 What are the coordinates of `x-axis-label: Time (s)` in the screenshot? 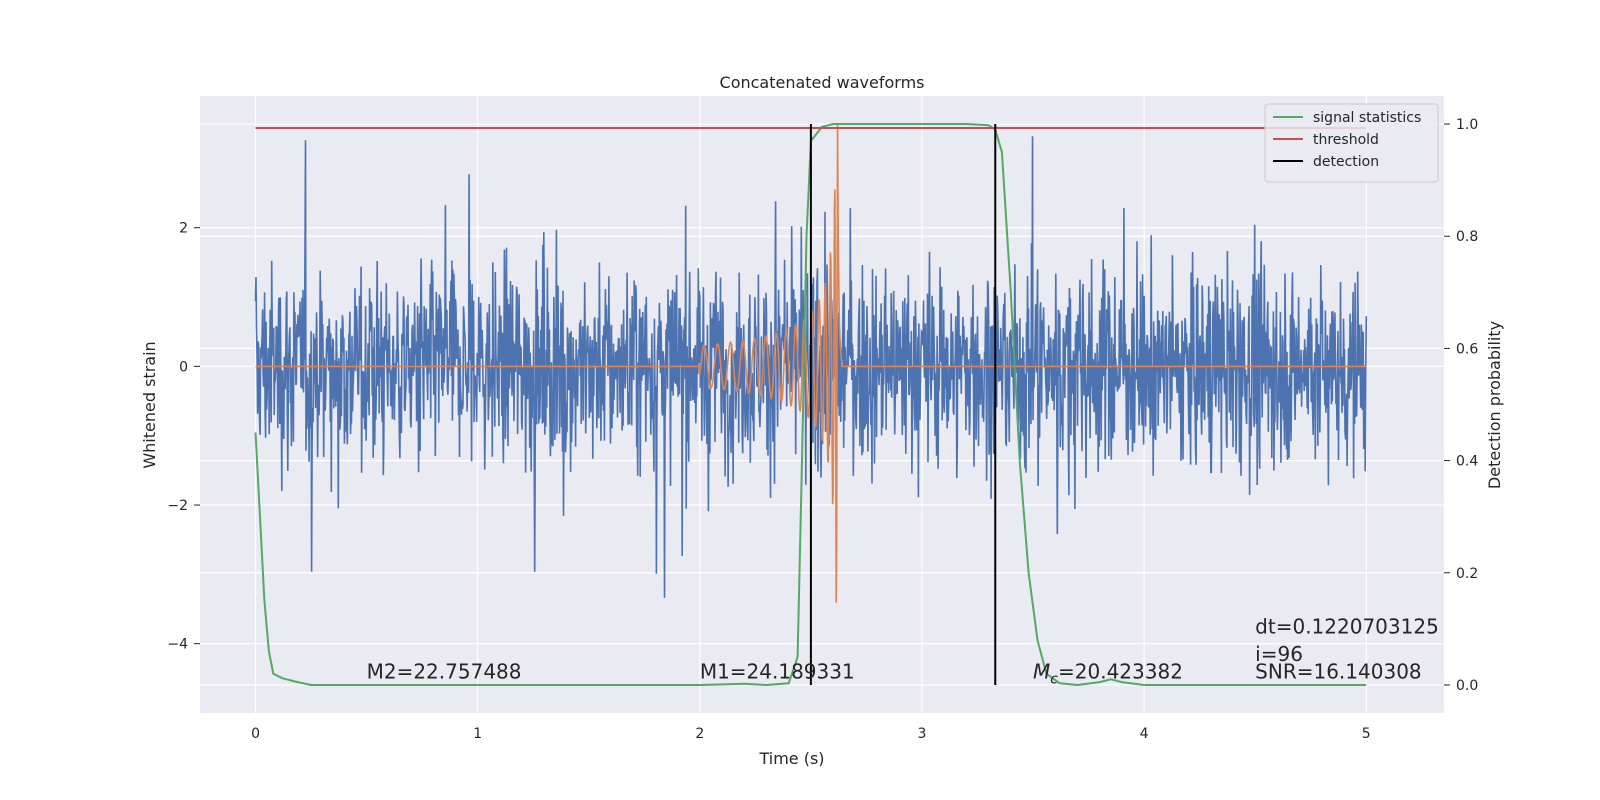 It's located at (791, 758).